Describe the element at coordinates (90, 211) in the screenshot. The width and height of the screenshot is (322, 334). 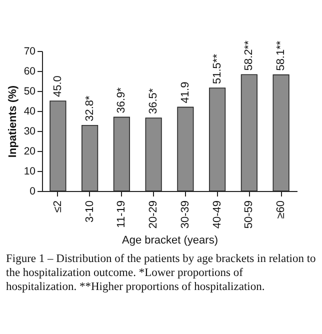
I see `x-tick-label: 3-10` at that location.